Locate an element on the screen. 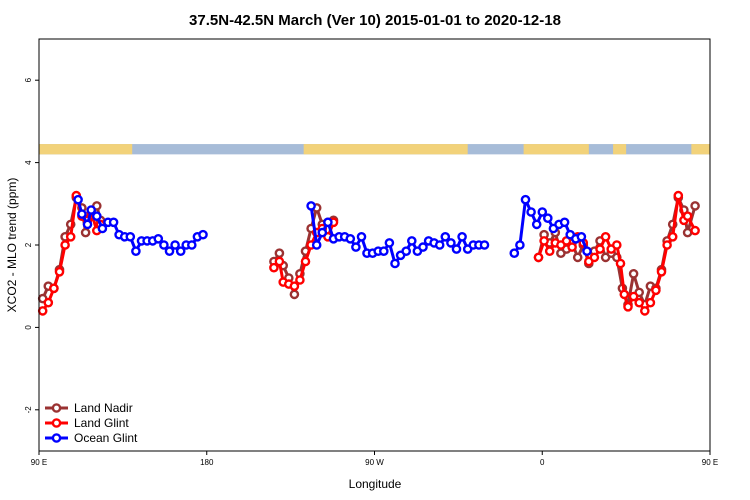 This screenshot has height=500, width=750. x-tick-label: 90 W is located at coordinates (374, 462).